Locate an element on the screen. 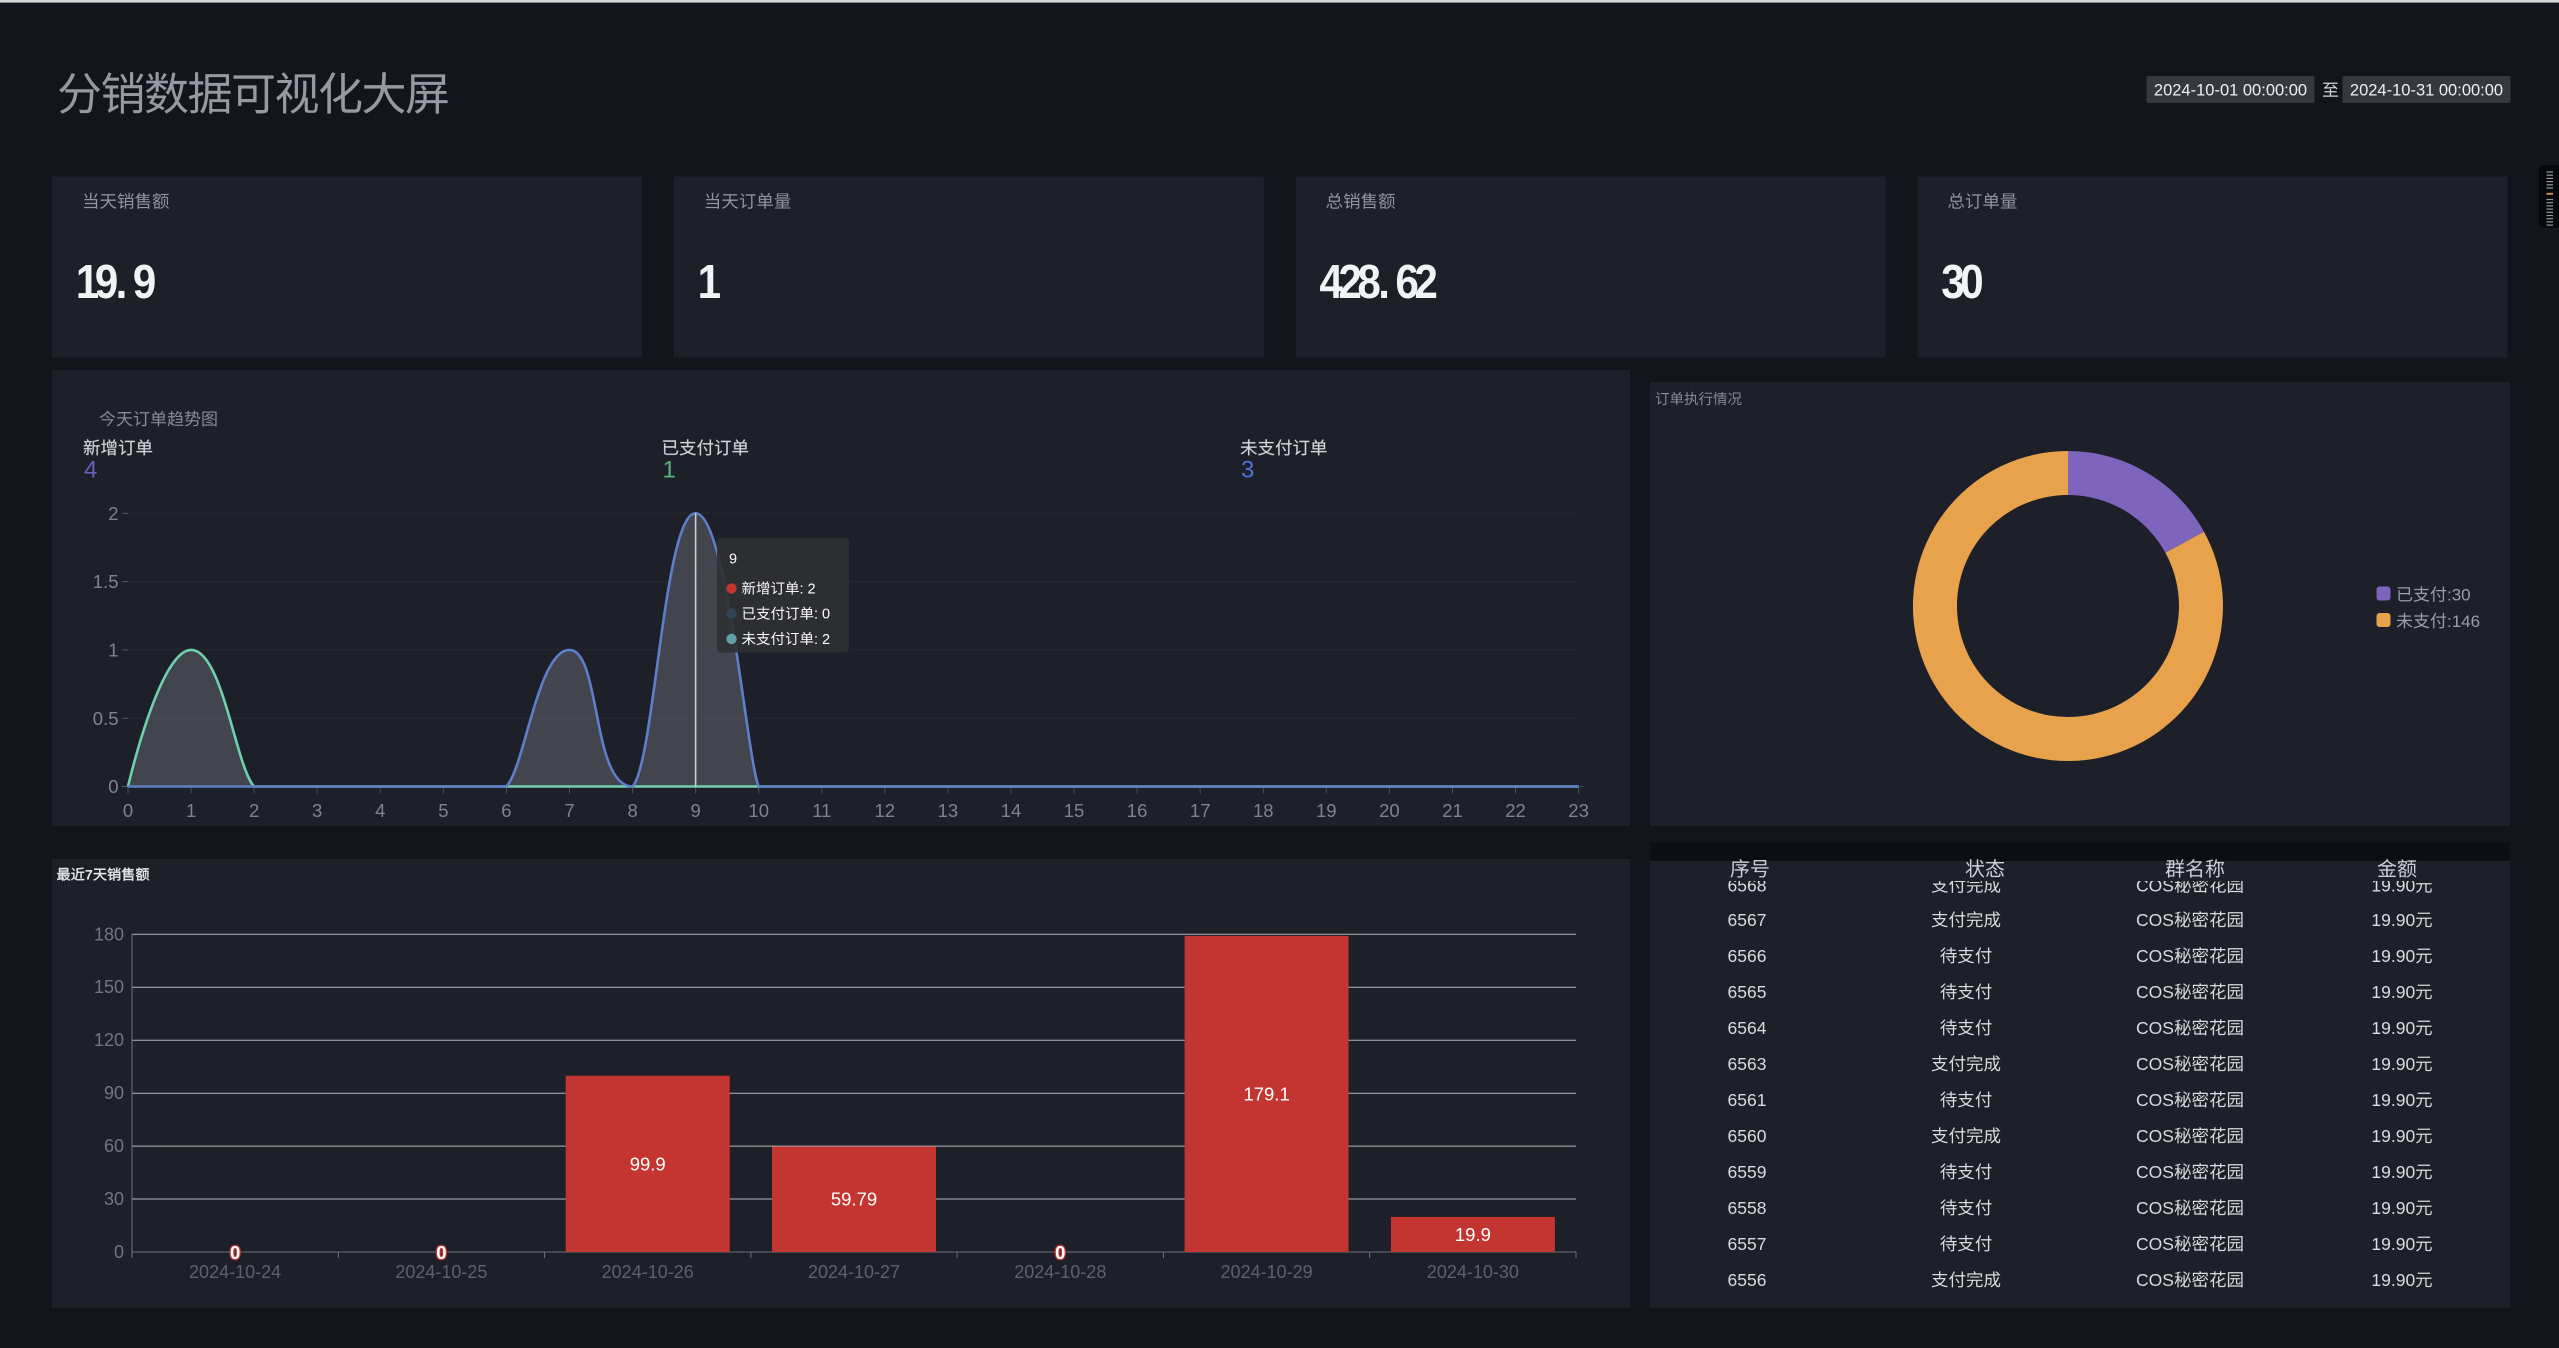 The width and height of the screenshot is (2559, 1348). svg-text: 13 is located at coordinates (948, 810).